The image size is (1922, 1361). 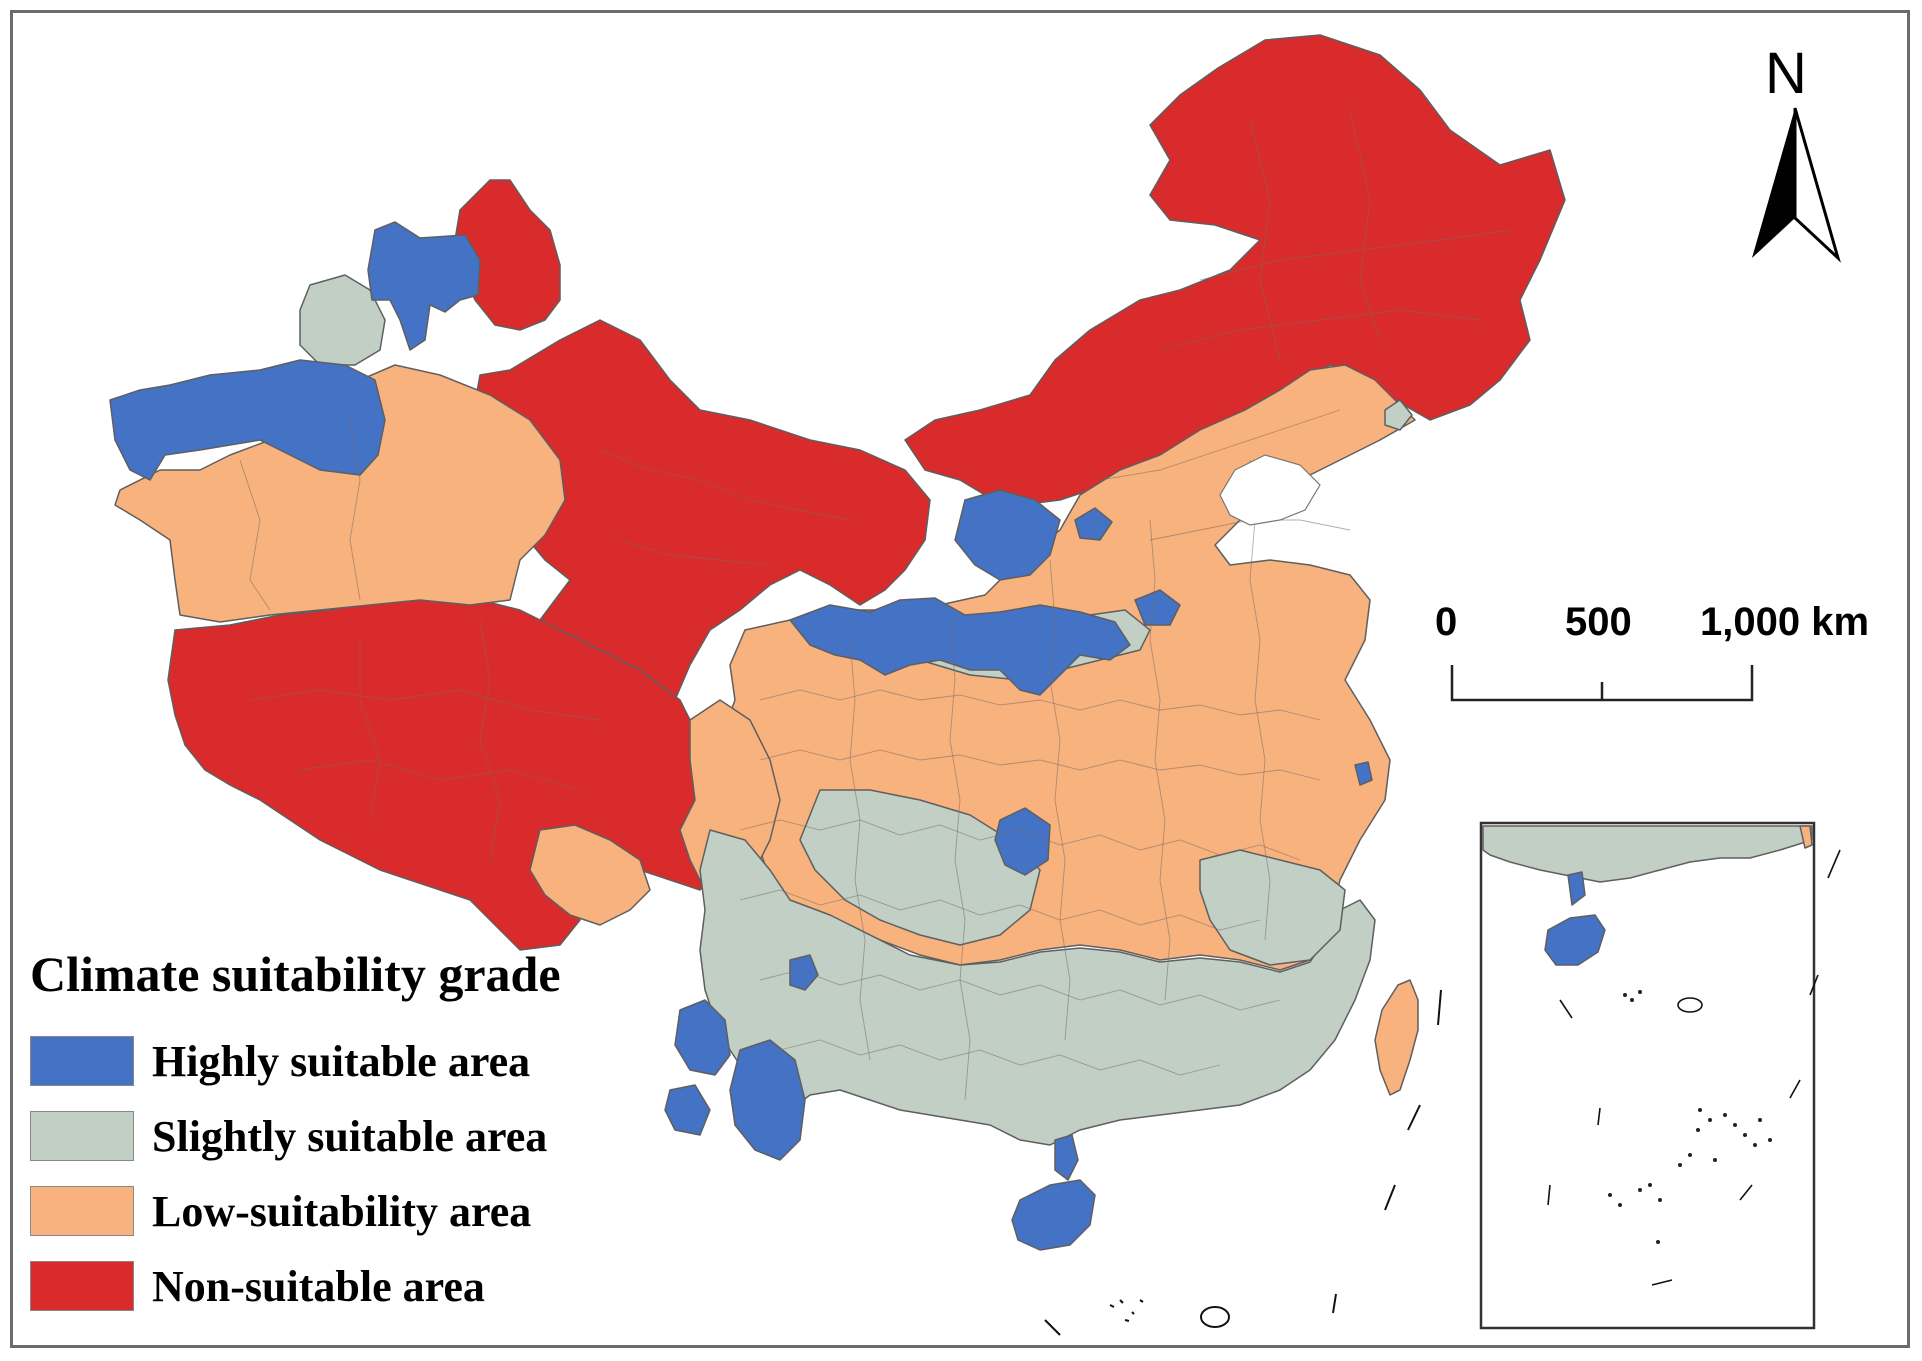 I want to click on legend-label-low-suitability: Low-suitability area, so click(x=342, y=1211).